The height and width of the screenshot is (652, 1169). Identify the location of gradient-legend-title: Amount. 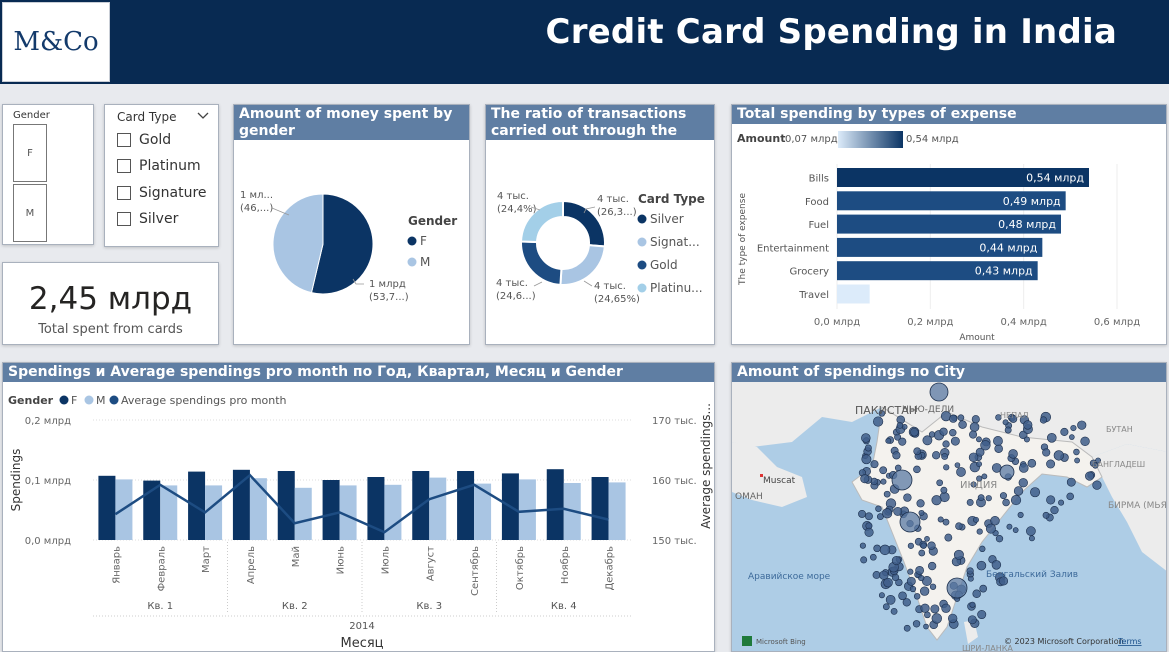
(761, 138).